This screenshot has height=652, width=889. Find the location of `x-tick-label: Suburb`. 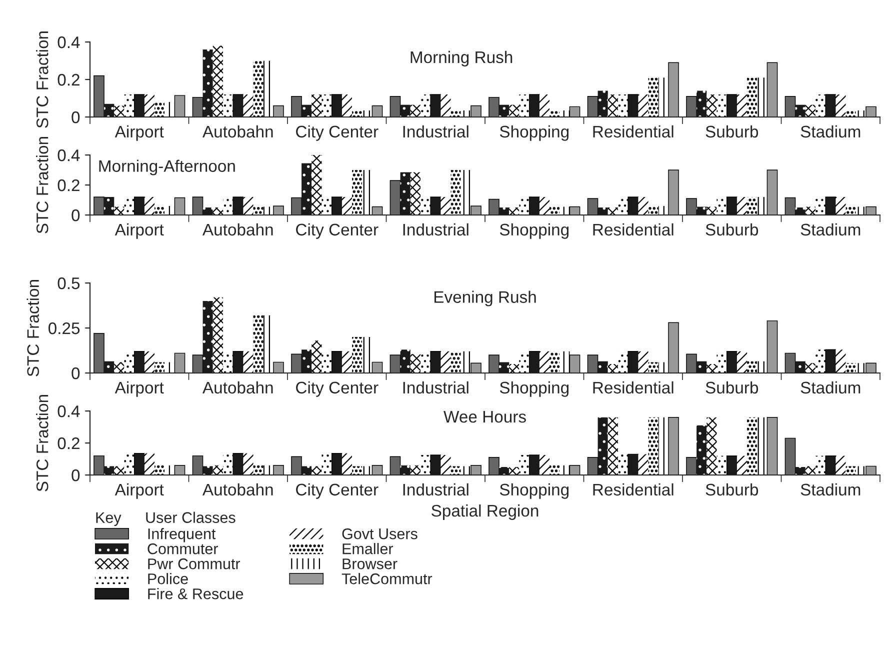

x-tick-label: Suburb is located at coordinates (732, 489).